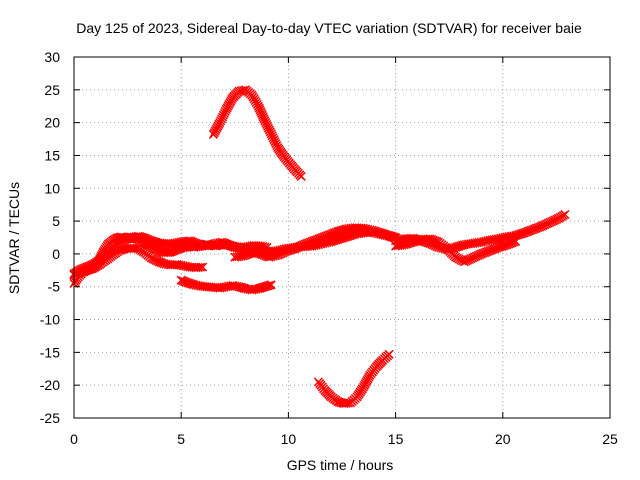  What do you see at coordinates (50, 418) in the screenshot?
I see `y-tick-label: -25` at bounding box center [50, 418].